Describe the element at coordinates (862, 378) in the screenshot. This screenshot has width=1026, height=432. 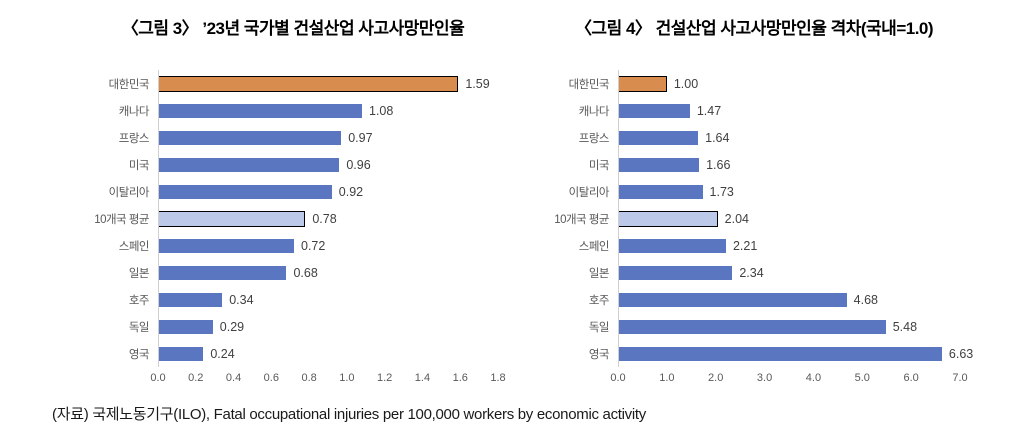
I see `x-axis-tick-label: 5.0` at that location.